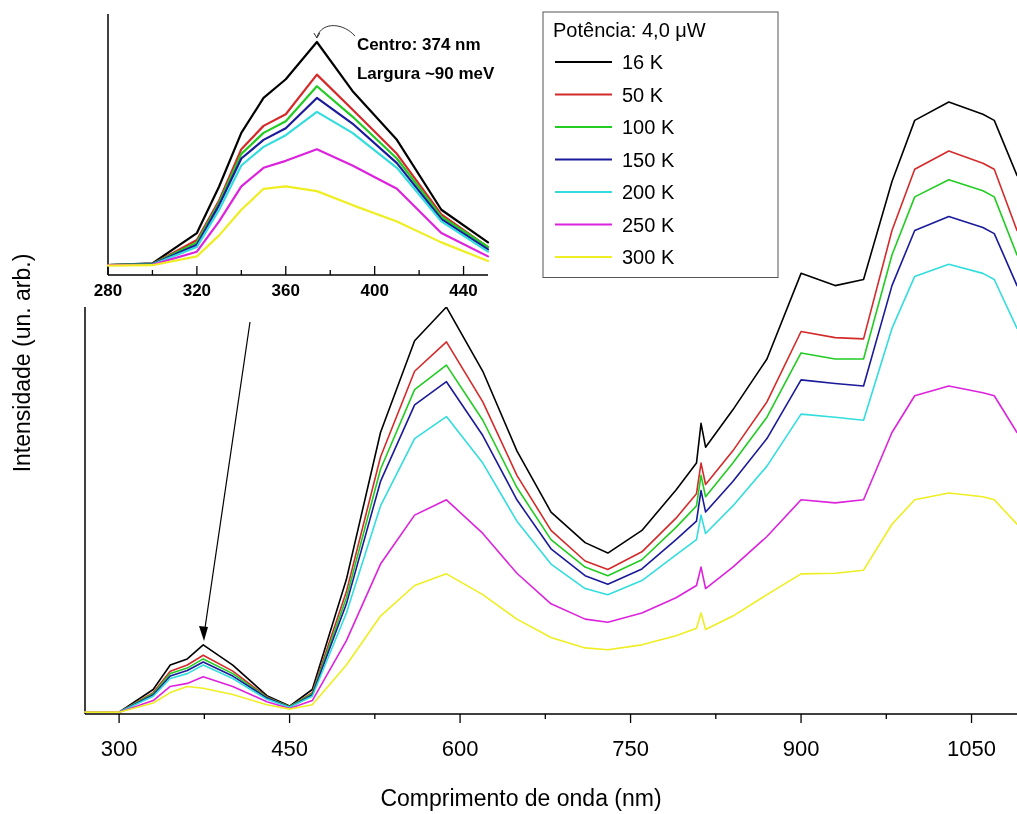 Image resolution: width=1017 pixels, height=814 pixels. Describe the element at coordinates (648, 257) in the screenshot. I see `legend-label: 300 K` at that location.